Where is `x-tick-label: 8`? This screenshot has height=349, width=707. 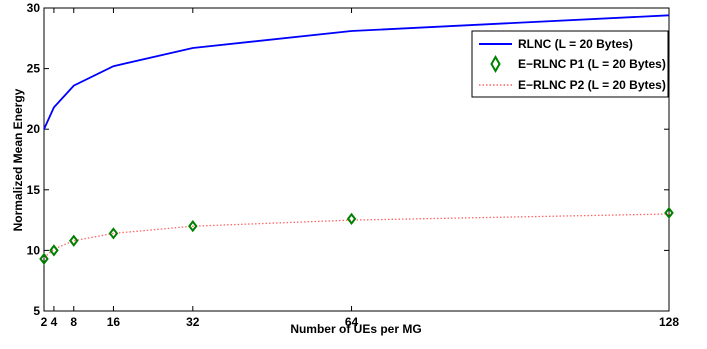
x-tick-label: 8 is located at coordinates (73, 322).